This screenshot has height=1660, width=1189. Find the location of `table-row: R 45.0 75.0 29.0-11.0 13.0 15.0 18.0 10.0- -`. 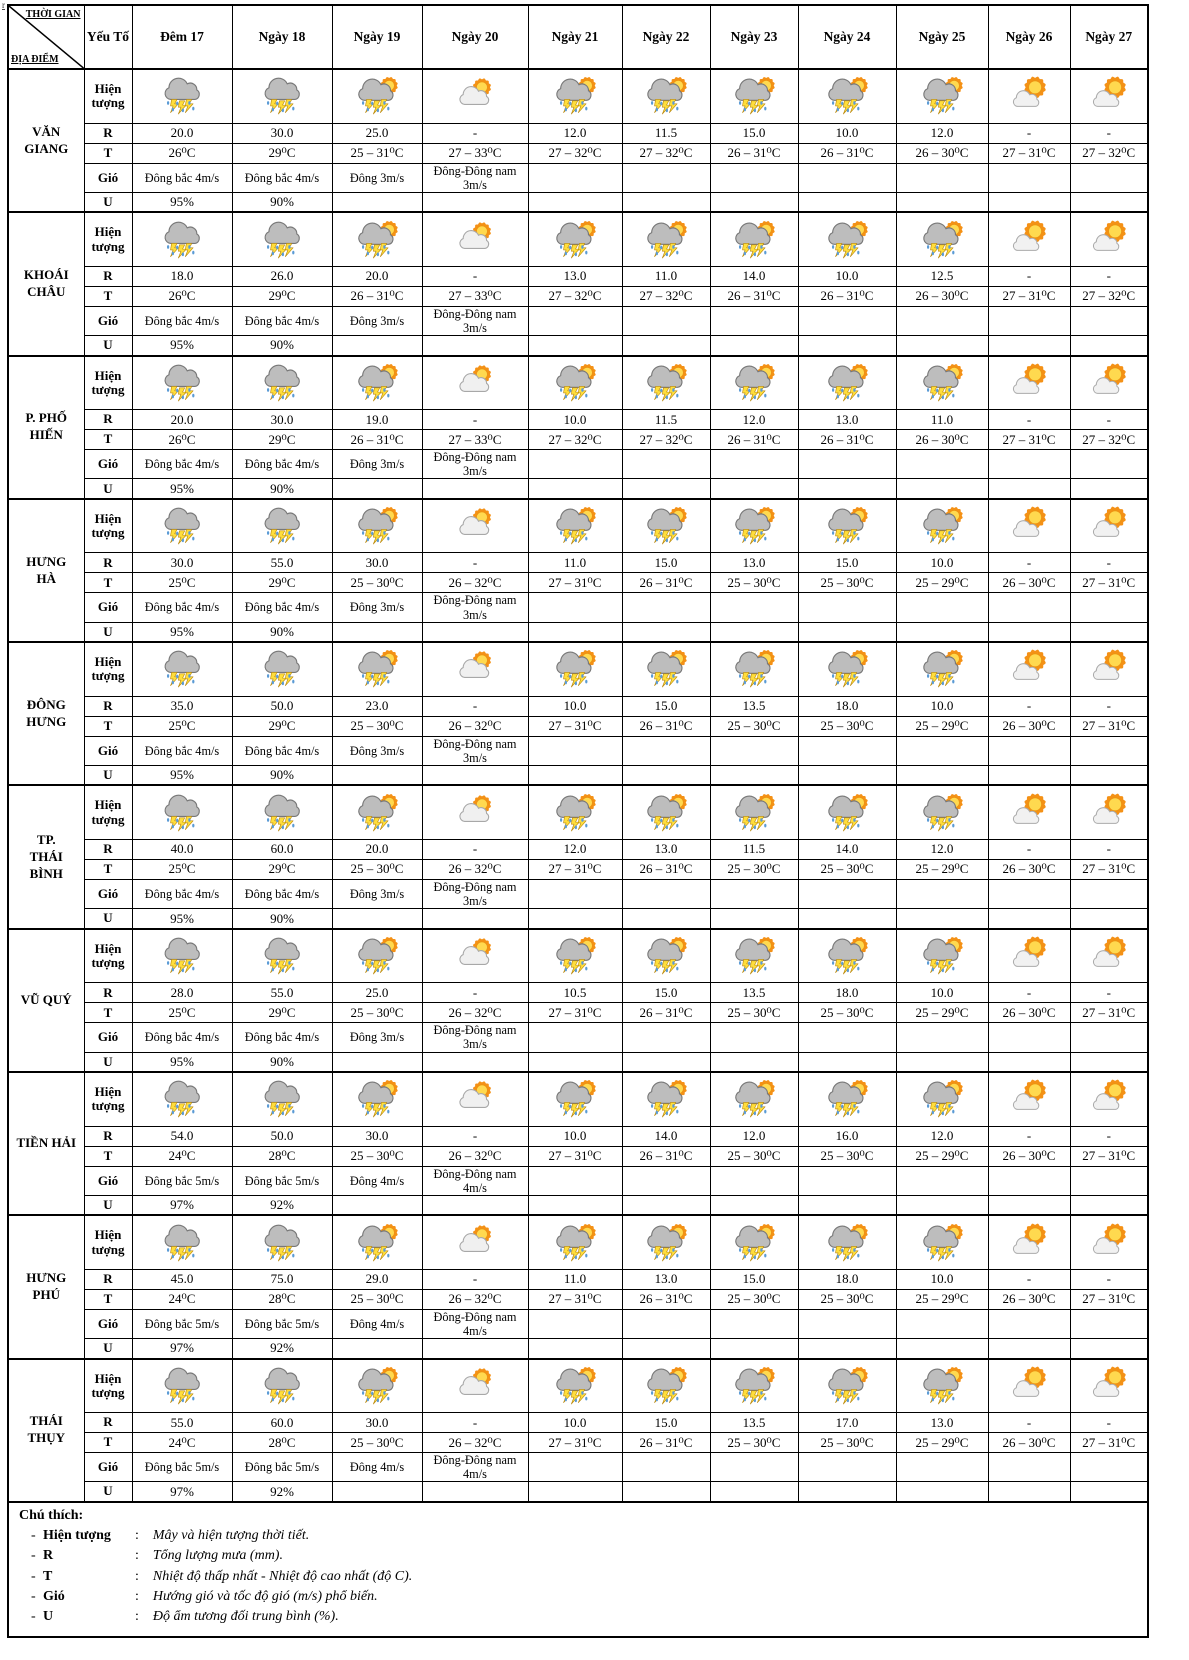

table-row: R 45.0 75.0 29.0-11.0 13.0 15.0 18.0 10.0- - is located at coordinates (578, 1279).